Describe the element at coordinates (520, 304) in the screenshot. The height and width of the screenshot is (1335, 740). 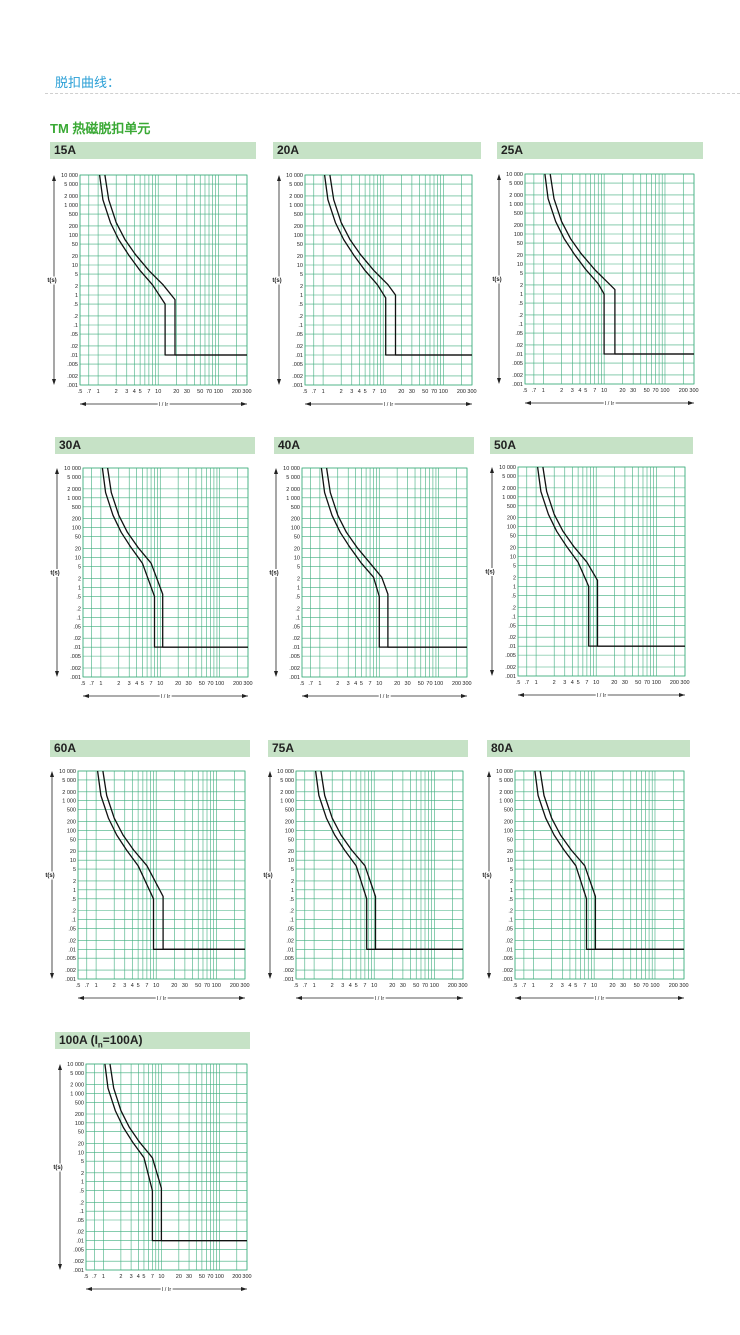
I see `y-tick-label: .5` at that location.